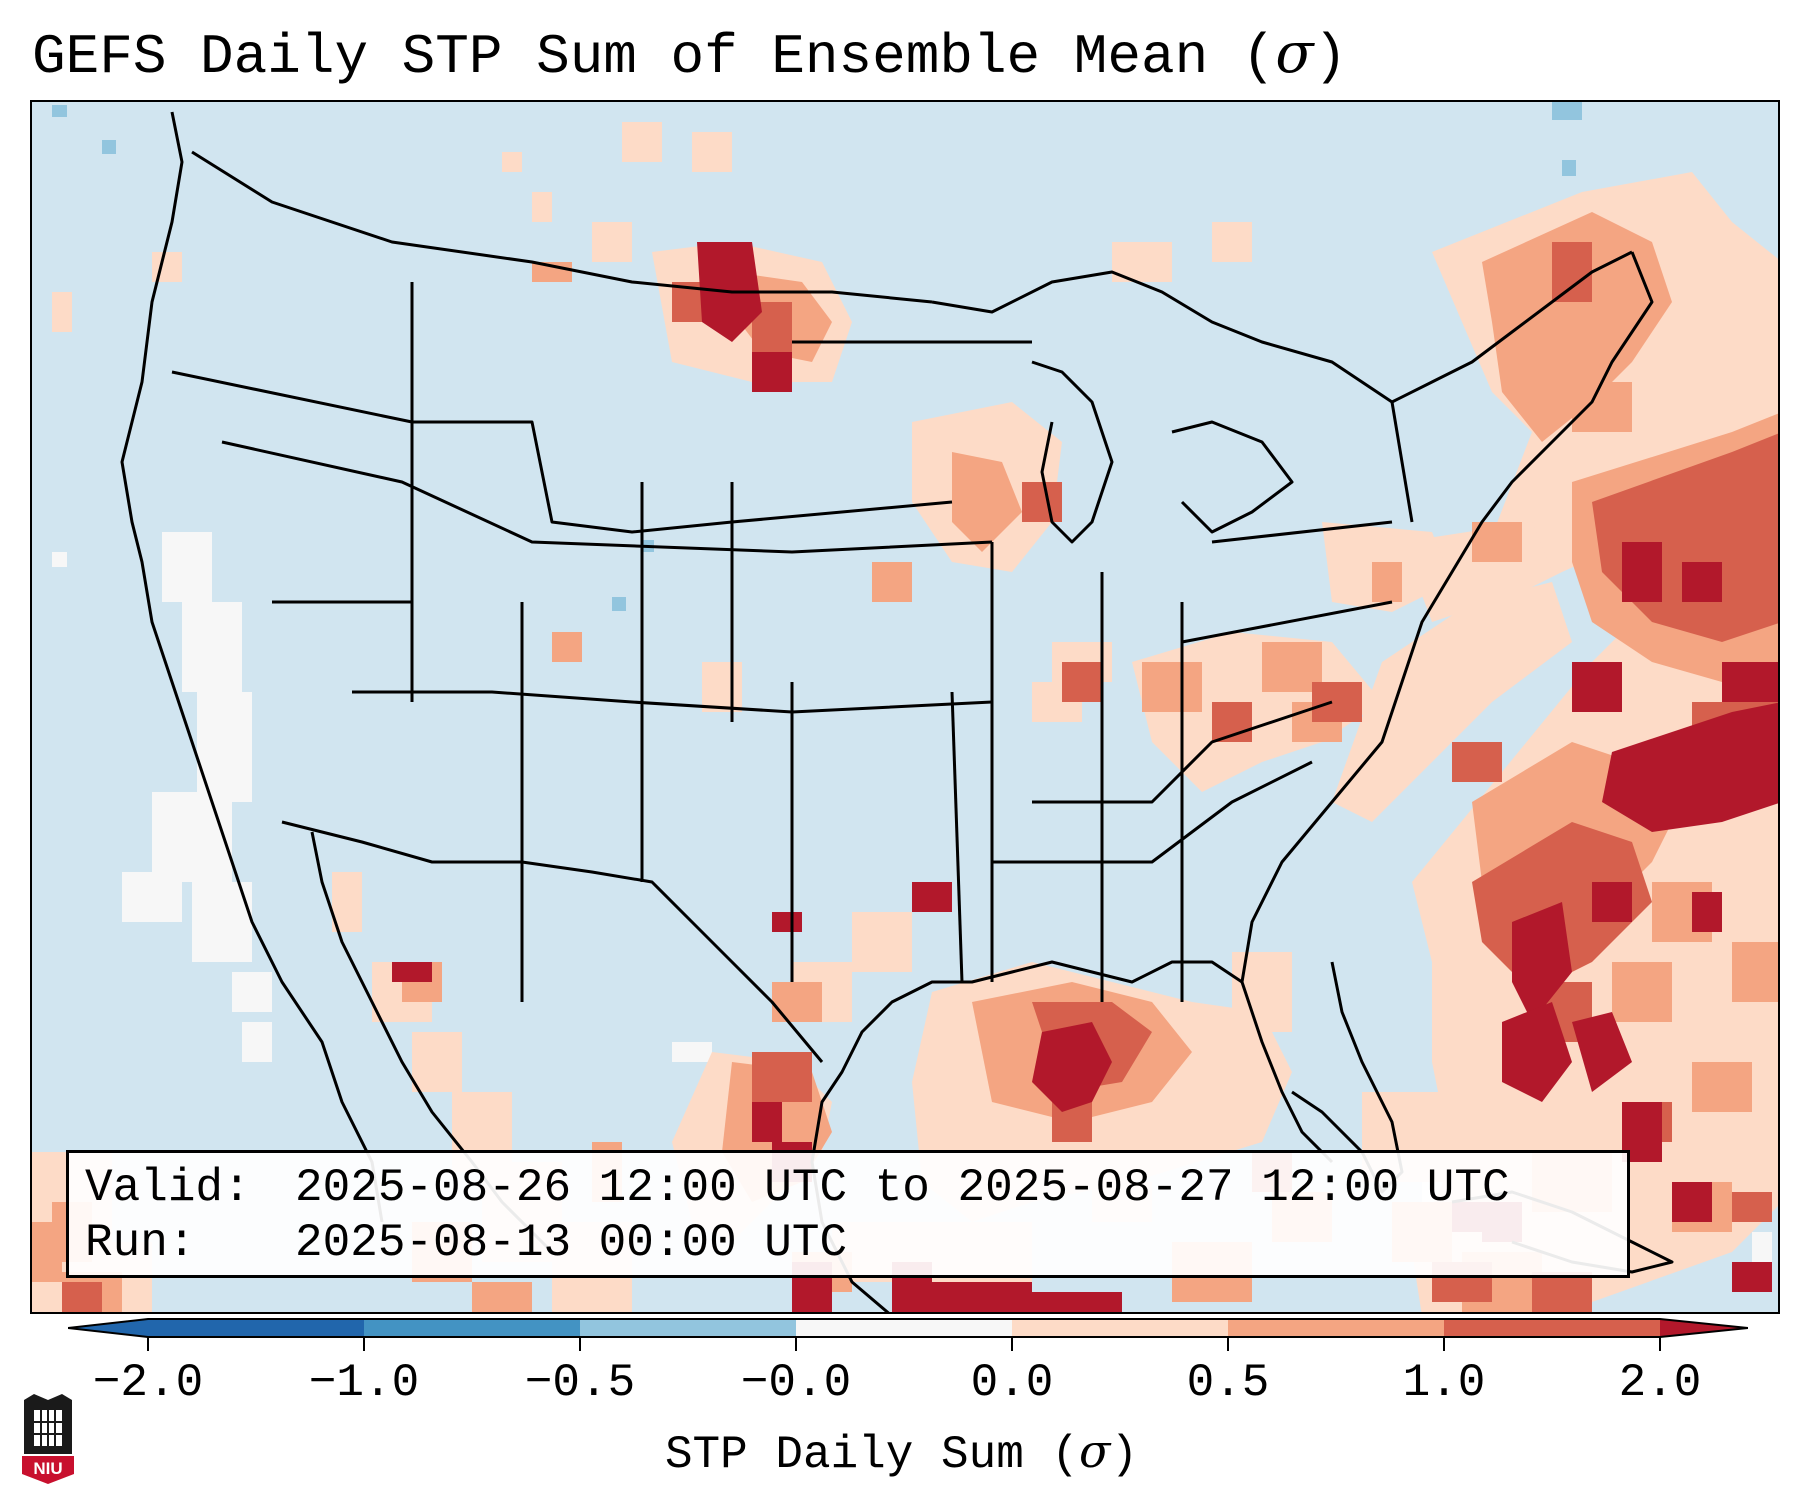  Describe the element at coordinates (904, 1344) in the screenshot. I see `colorbar-ticks` at that location.